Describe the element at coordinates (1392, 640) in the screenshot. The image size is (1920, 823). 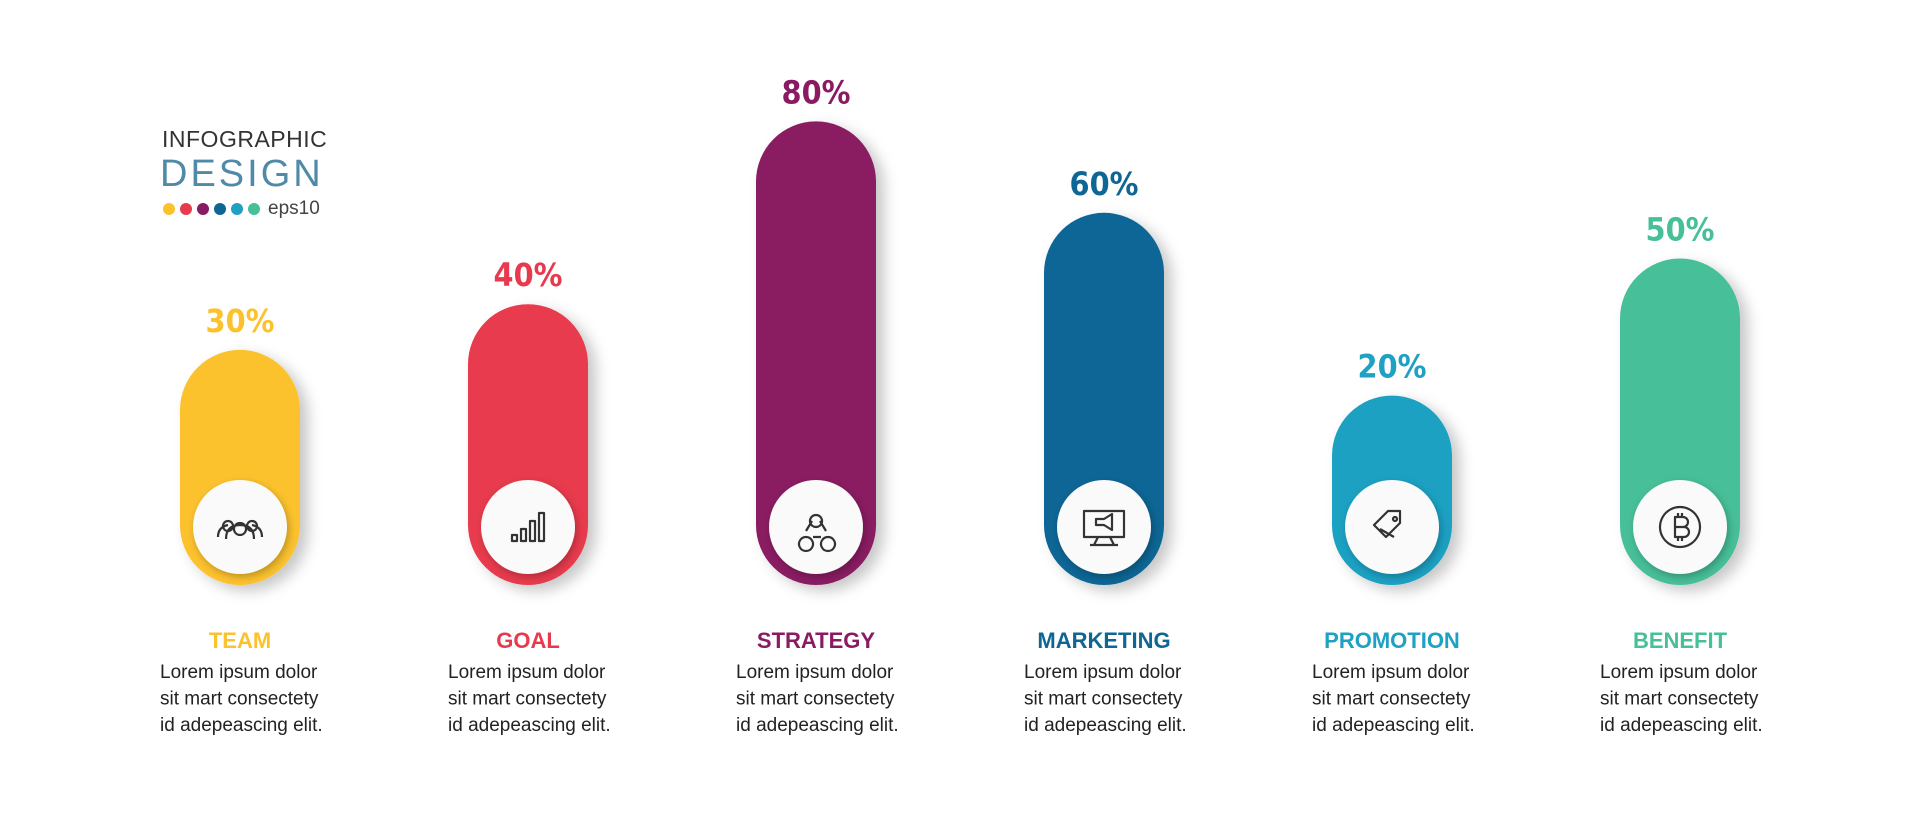
I see `category-label: PROMOTION` at that location.